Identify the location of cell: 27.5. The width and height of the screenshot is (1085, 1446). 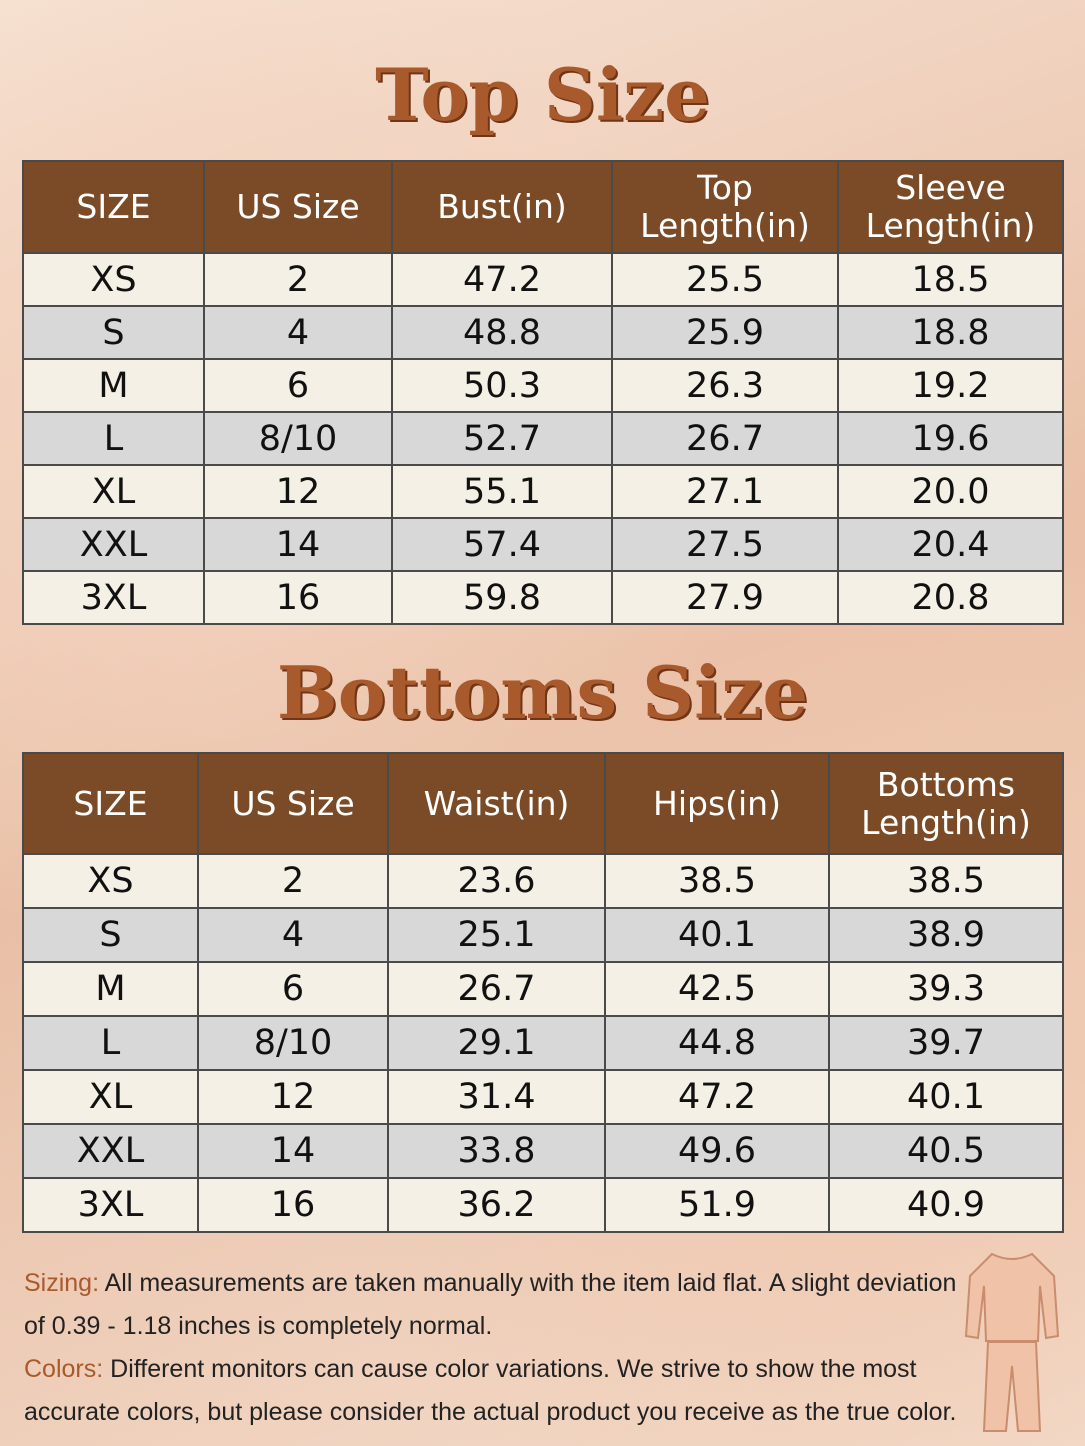
(725, 544).